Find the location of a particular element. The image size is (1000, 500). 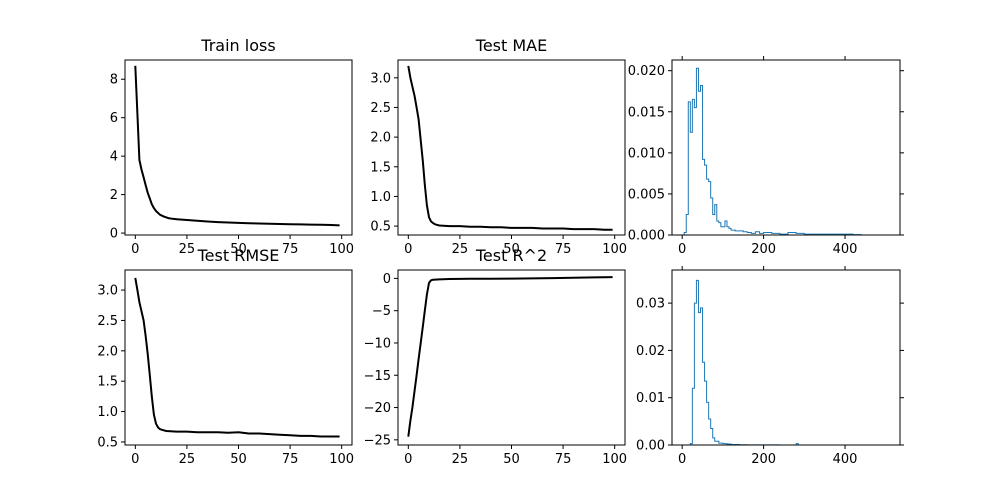

y-tick-label: 0.01 is located at coordinates (650, 398).